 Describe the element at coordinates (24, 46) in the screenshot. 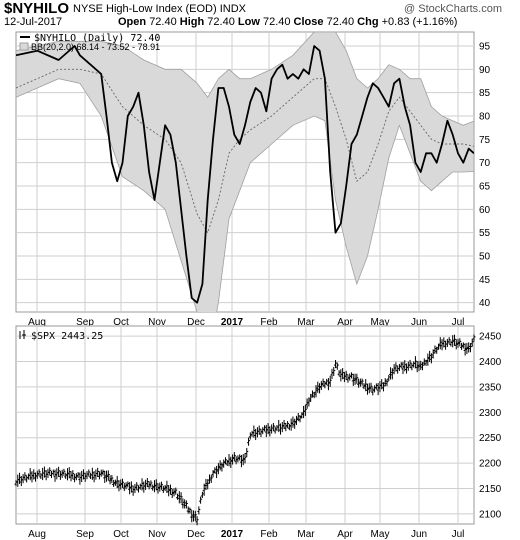

I see `legend-band-swatch` at that location.